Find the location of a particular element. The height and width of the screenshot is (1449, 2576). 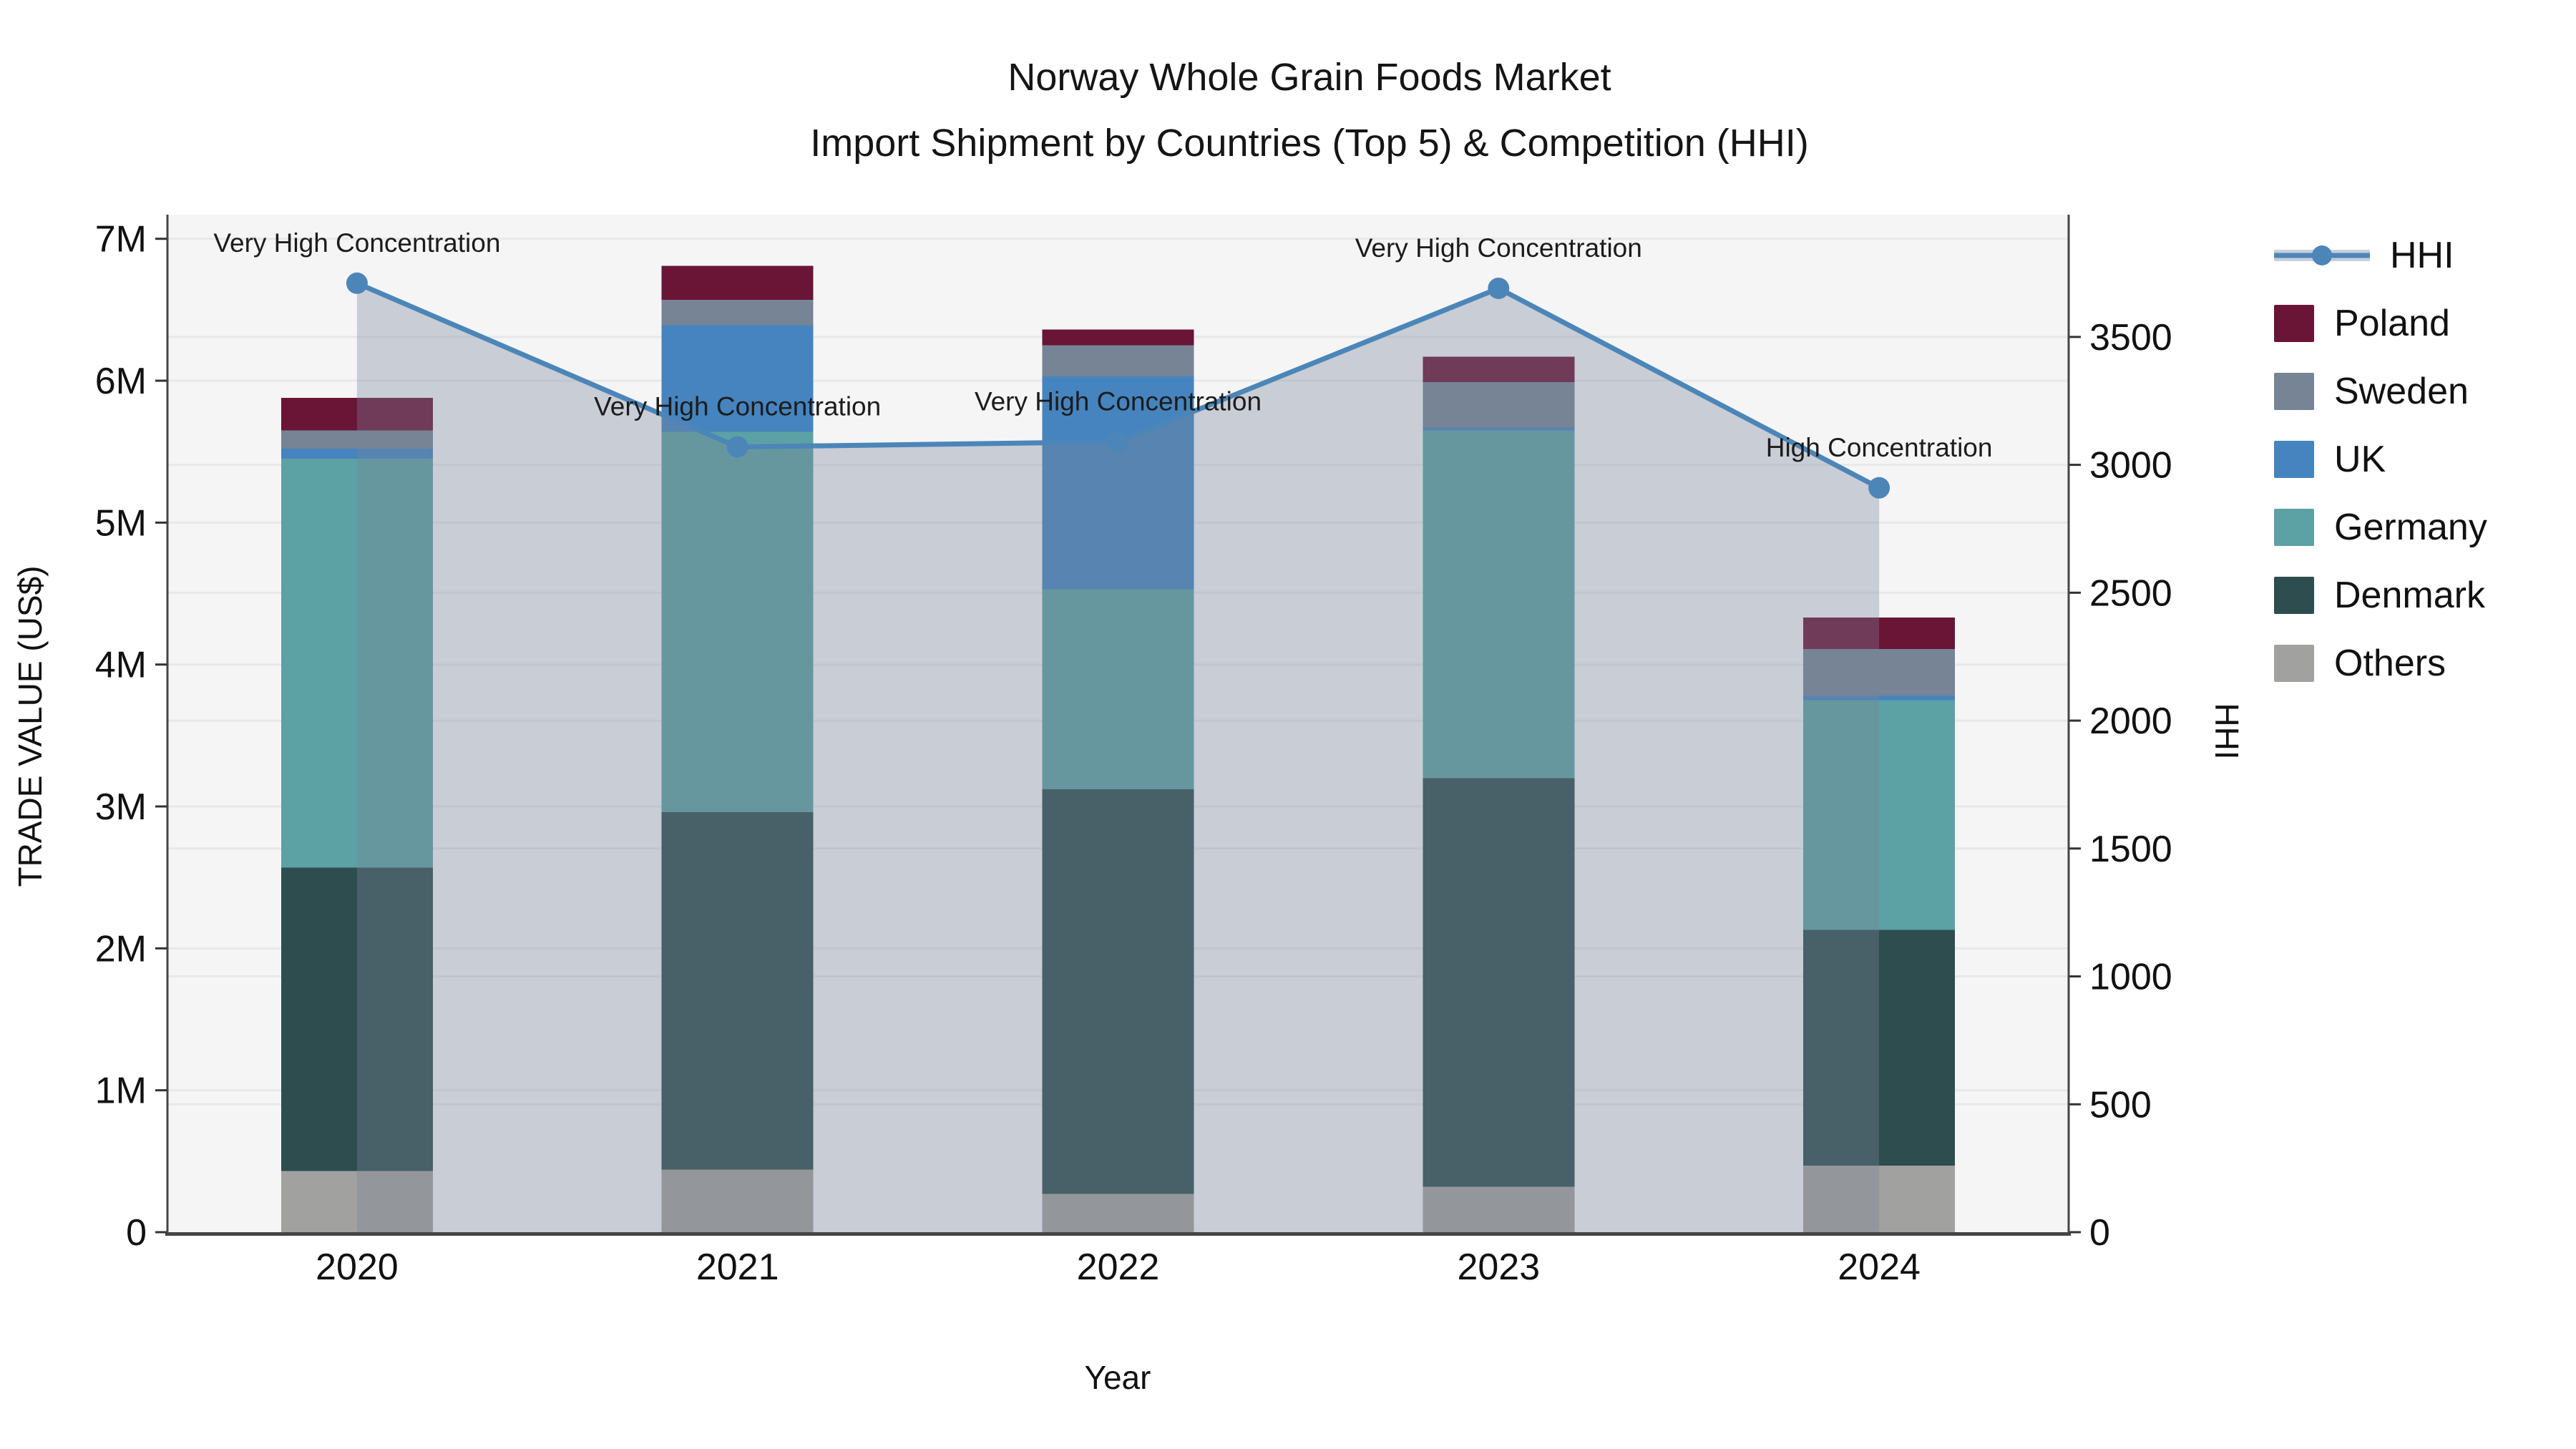

y-right-tick-label: 1000 is located at coordinates (2130, 977).